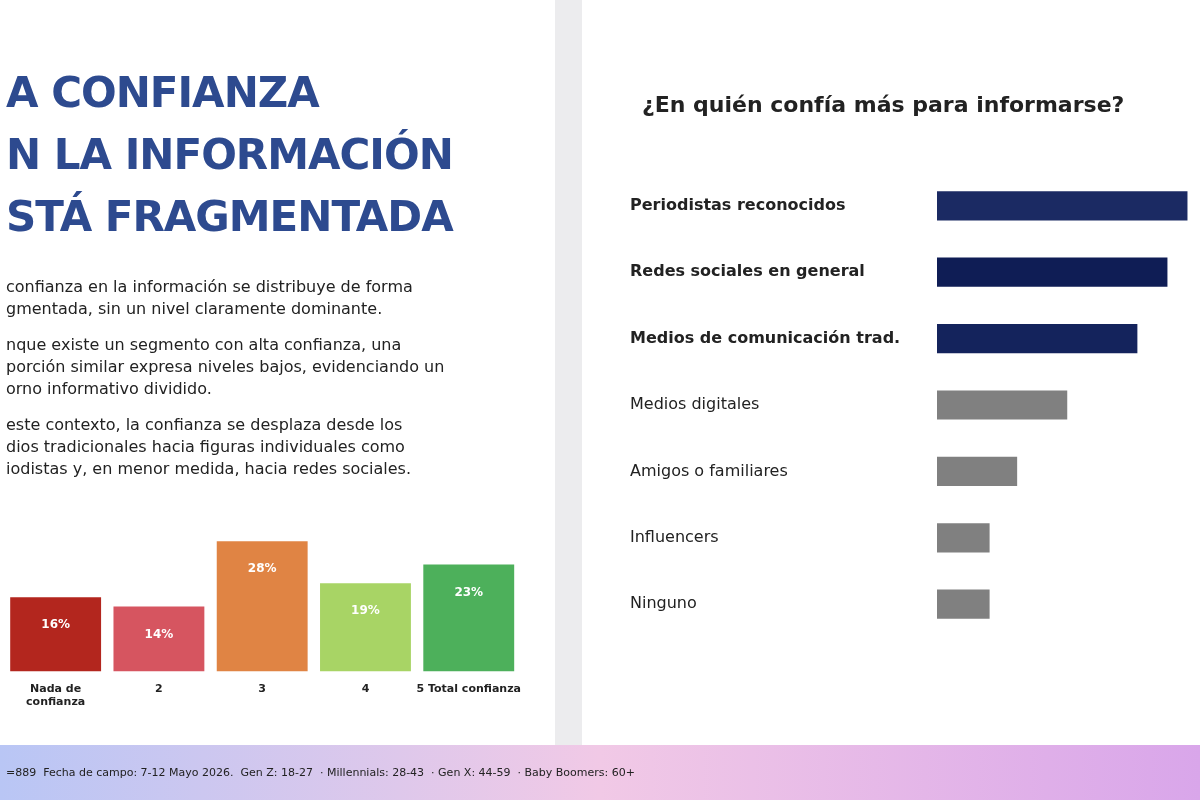 This screenshot has width=1200, height=800. What do you see at coordinates (365, 689) in the screenshot?
I see `x-tick-label: 4` at bounding box center [365, 689].